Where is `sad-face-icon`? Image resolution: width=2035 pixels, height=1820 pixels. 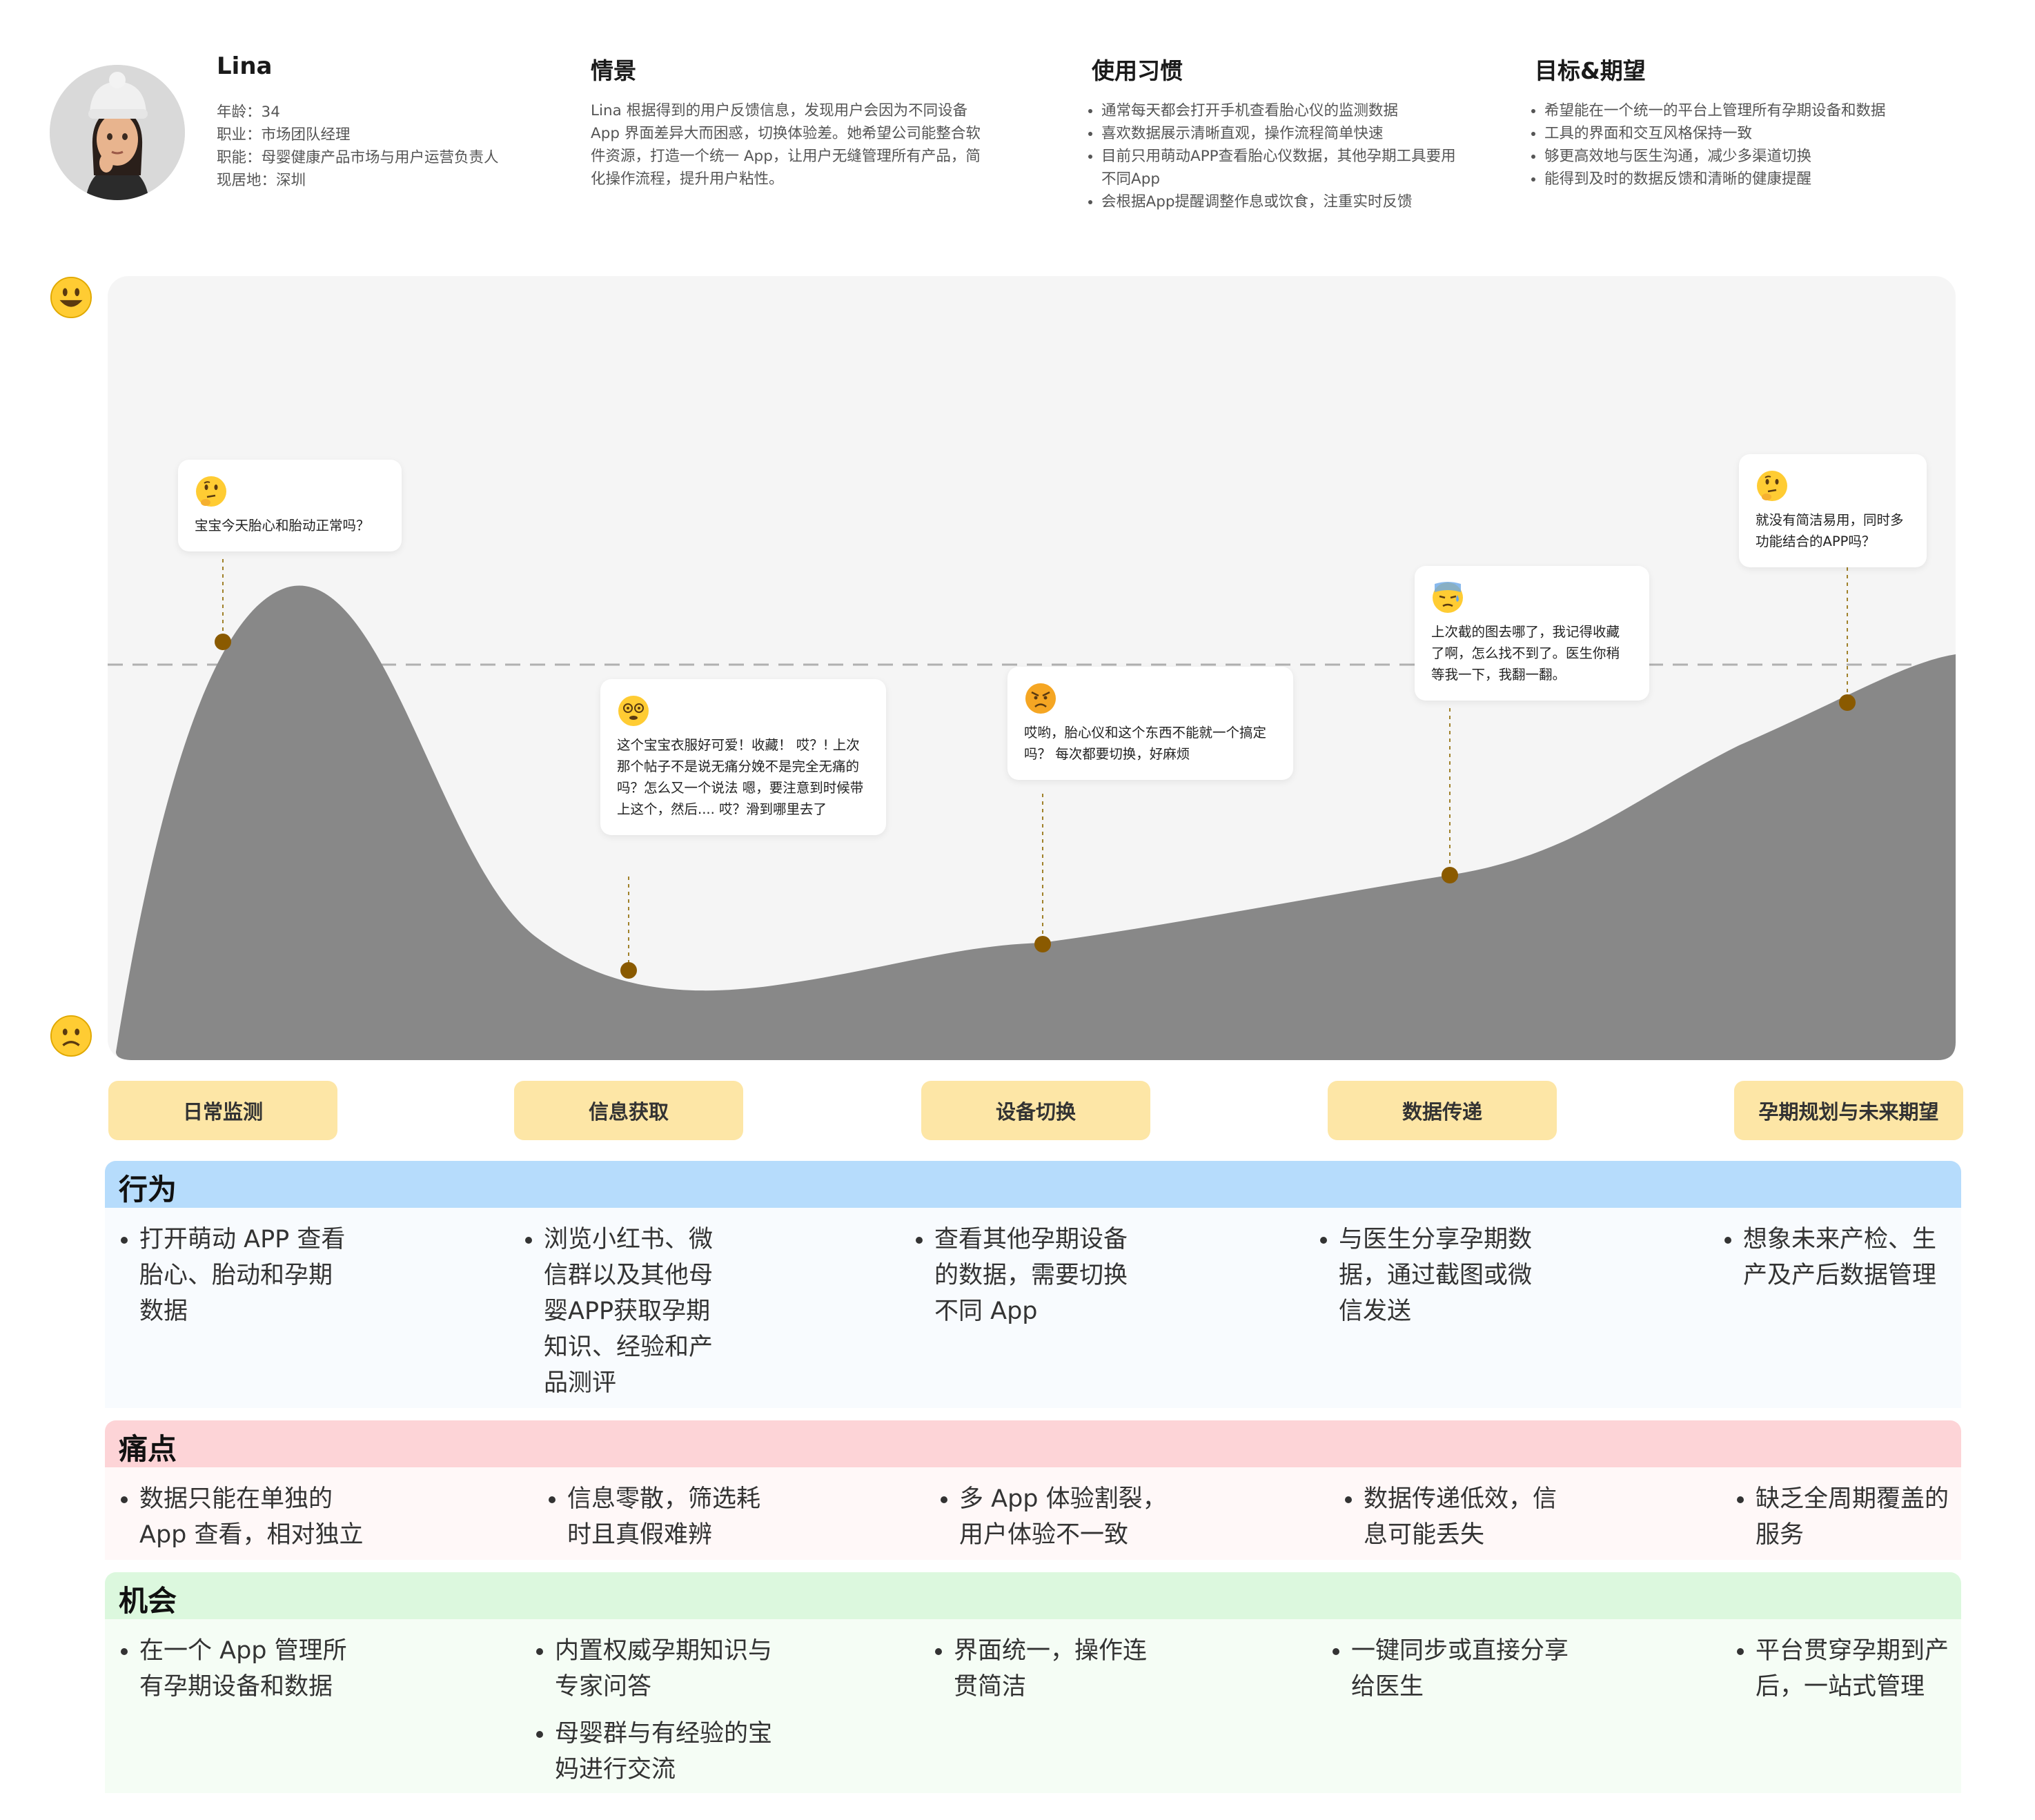
sad-face-icon is located at coordinates (71, 1036).